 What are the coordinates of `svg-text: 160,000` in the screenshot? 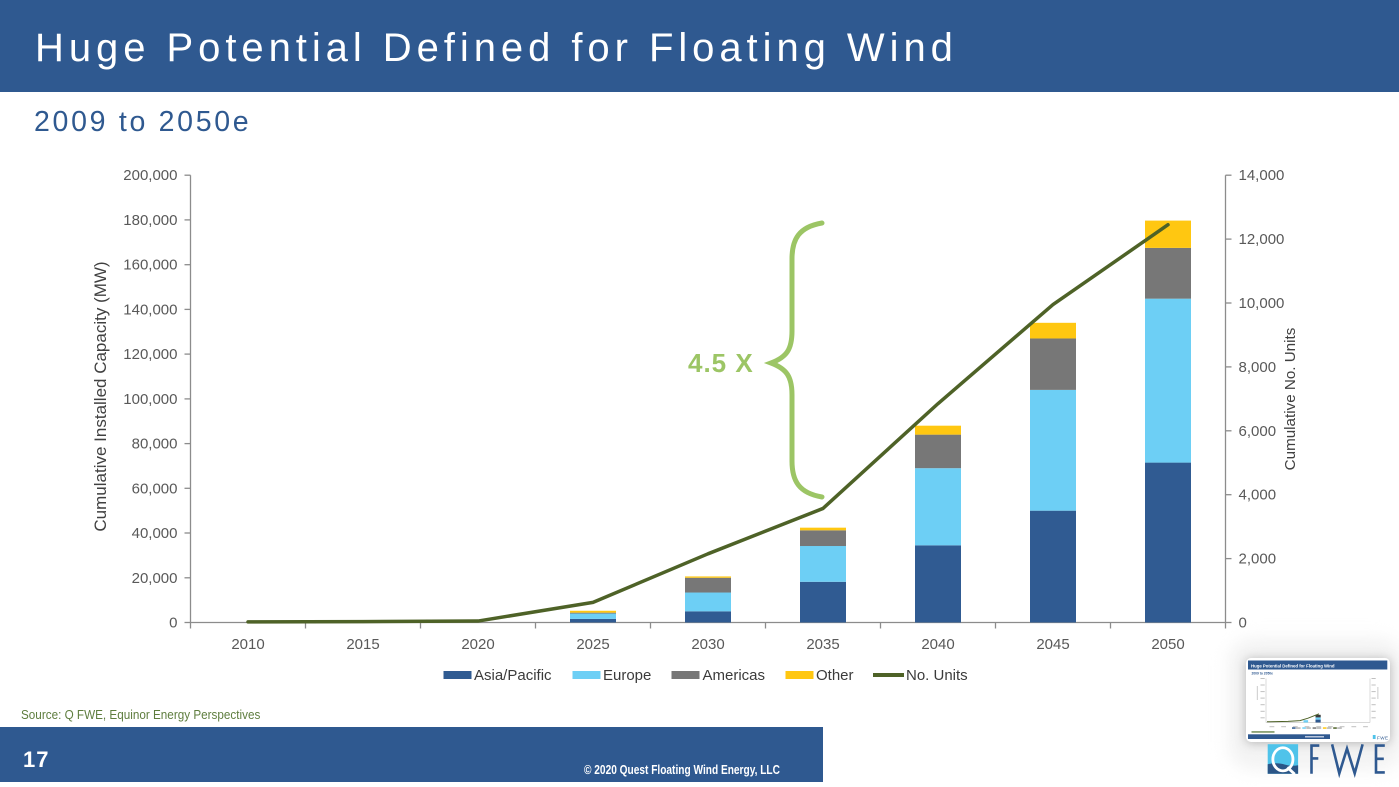 It's located at (150, 265).